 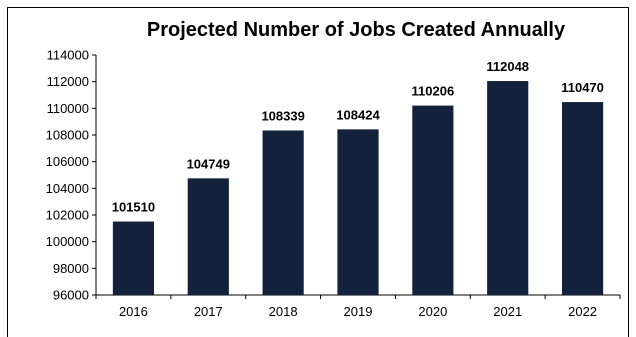 What do you see at coordinates (433, 91) in the screenshot?
I see `data-label: 110206` at bounding box center [433, 91].